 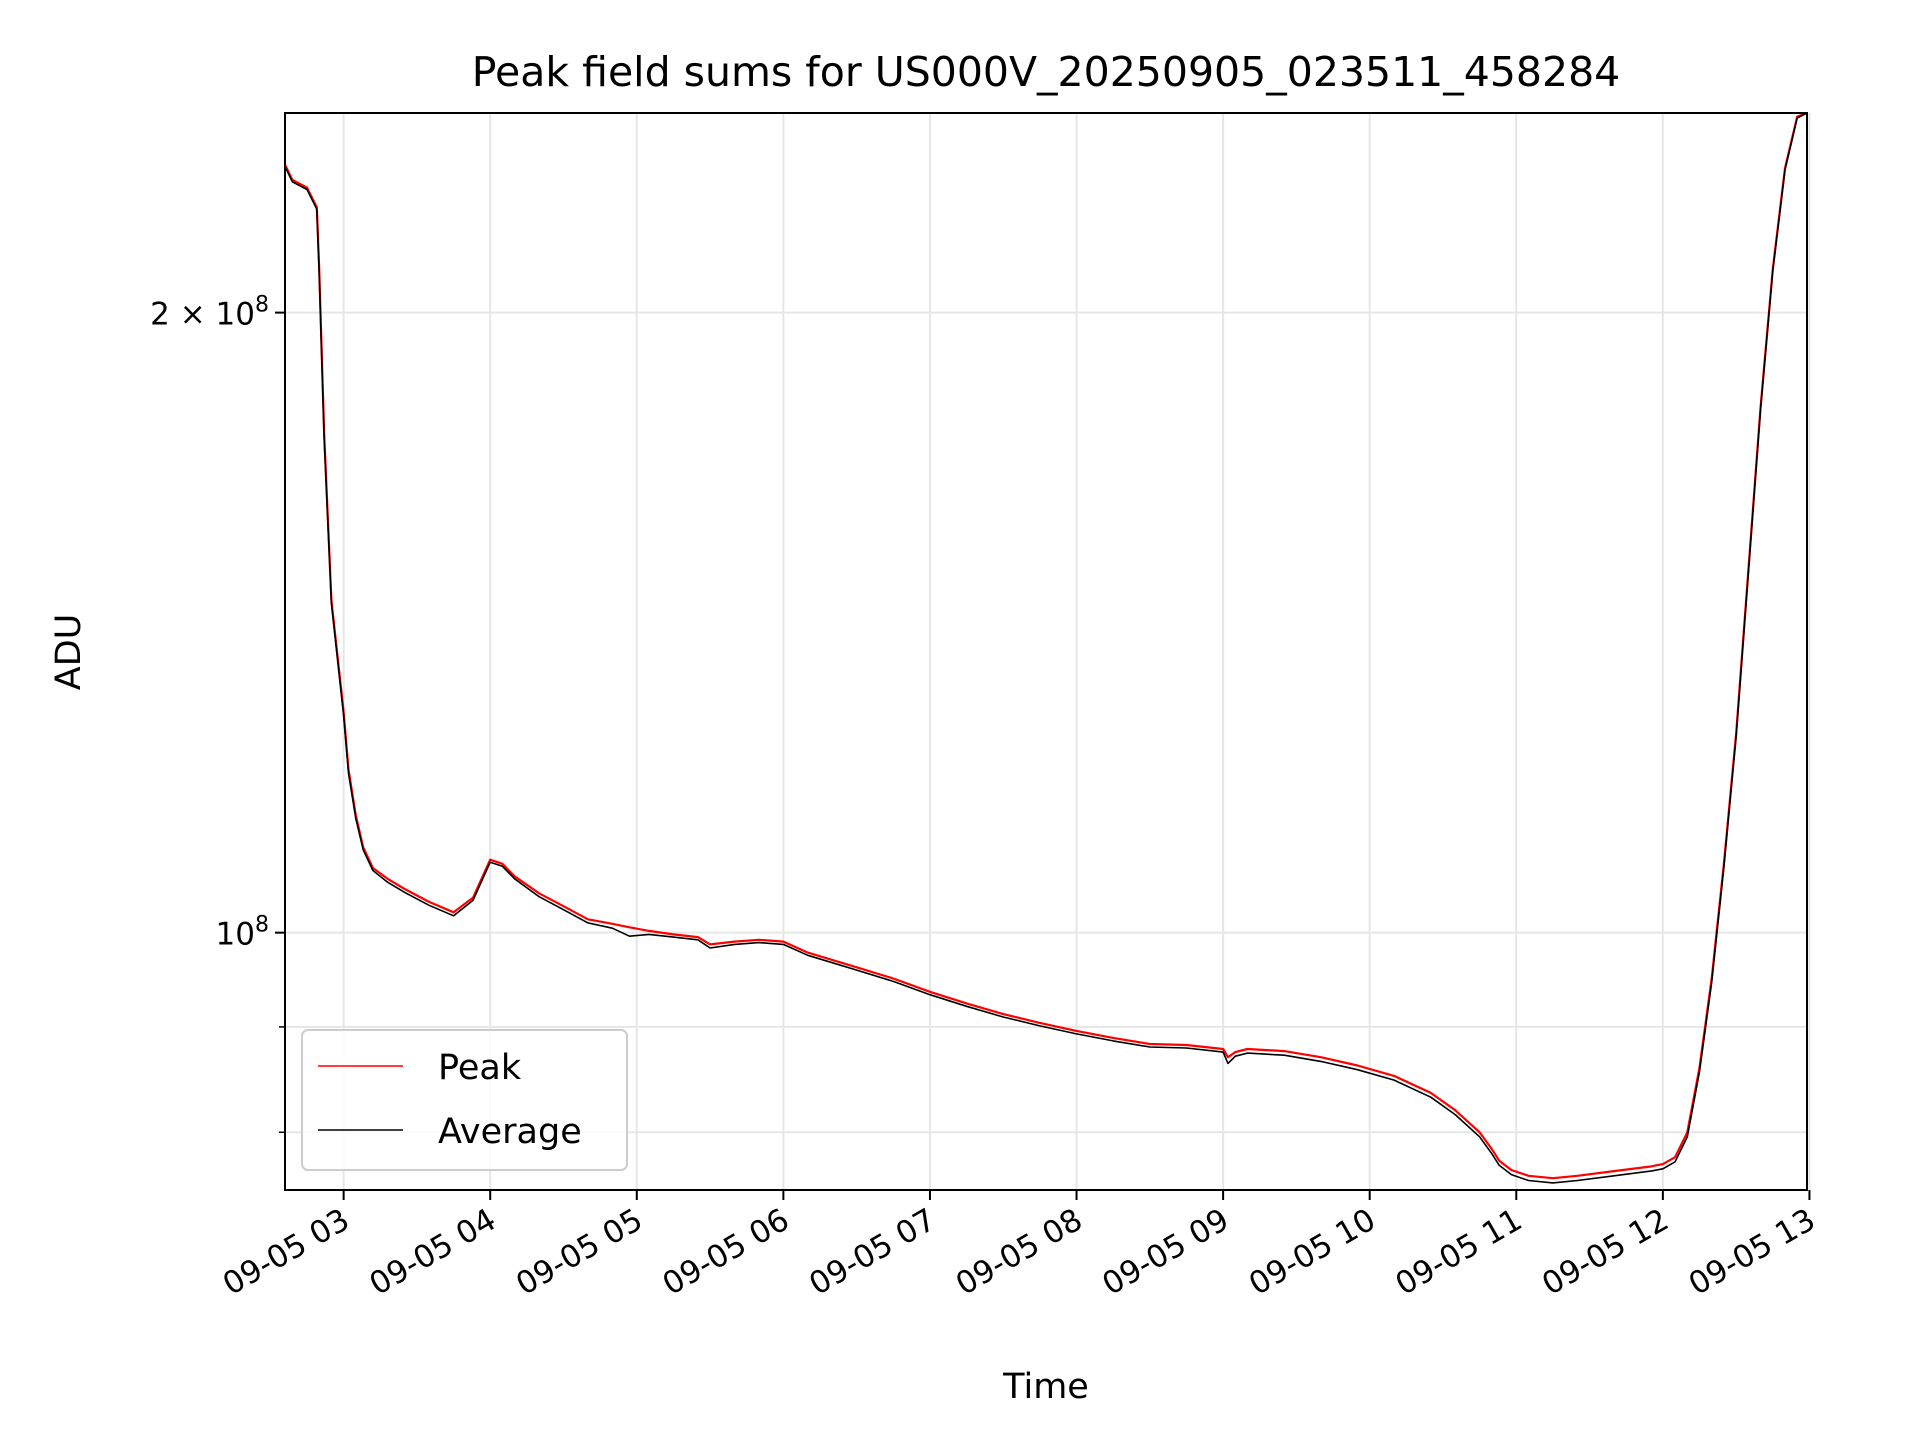 What do you see at coordinates (209, 313) in the screenshot?
I see `y-tick-label: 2 × 108` at bounding box center [209, 313].